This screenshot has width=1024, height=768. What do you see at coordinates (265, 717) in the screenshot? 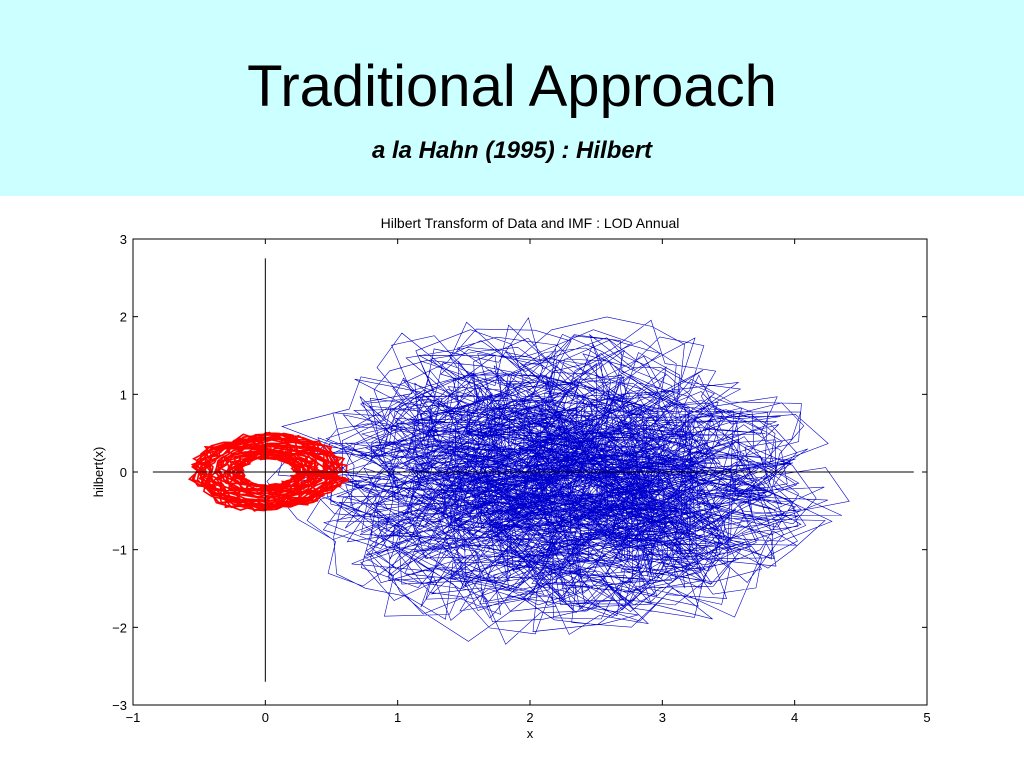
I see `x-tick-label: 0` at bounding box center [265, 717].